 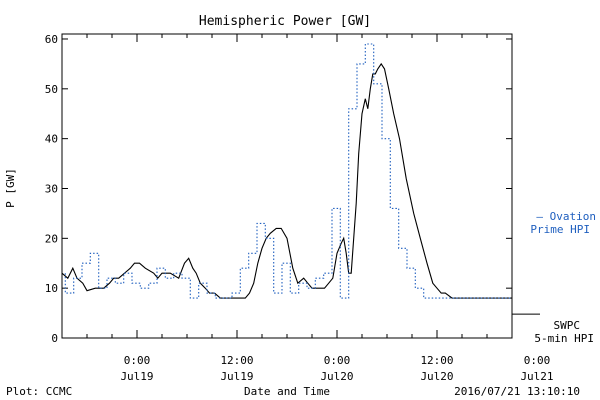 What do you see at coordinates (567, 325) in the screenshot?
I see `legend-swpc-label: SWPC` at bounding box center [567, 325].